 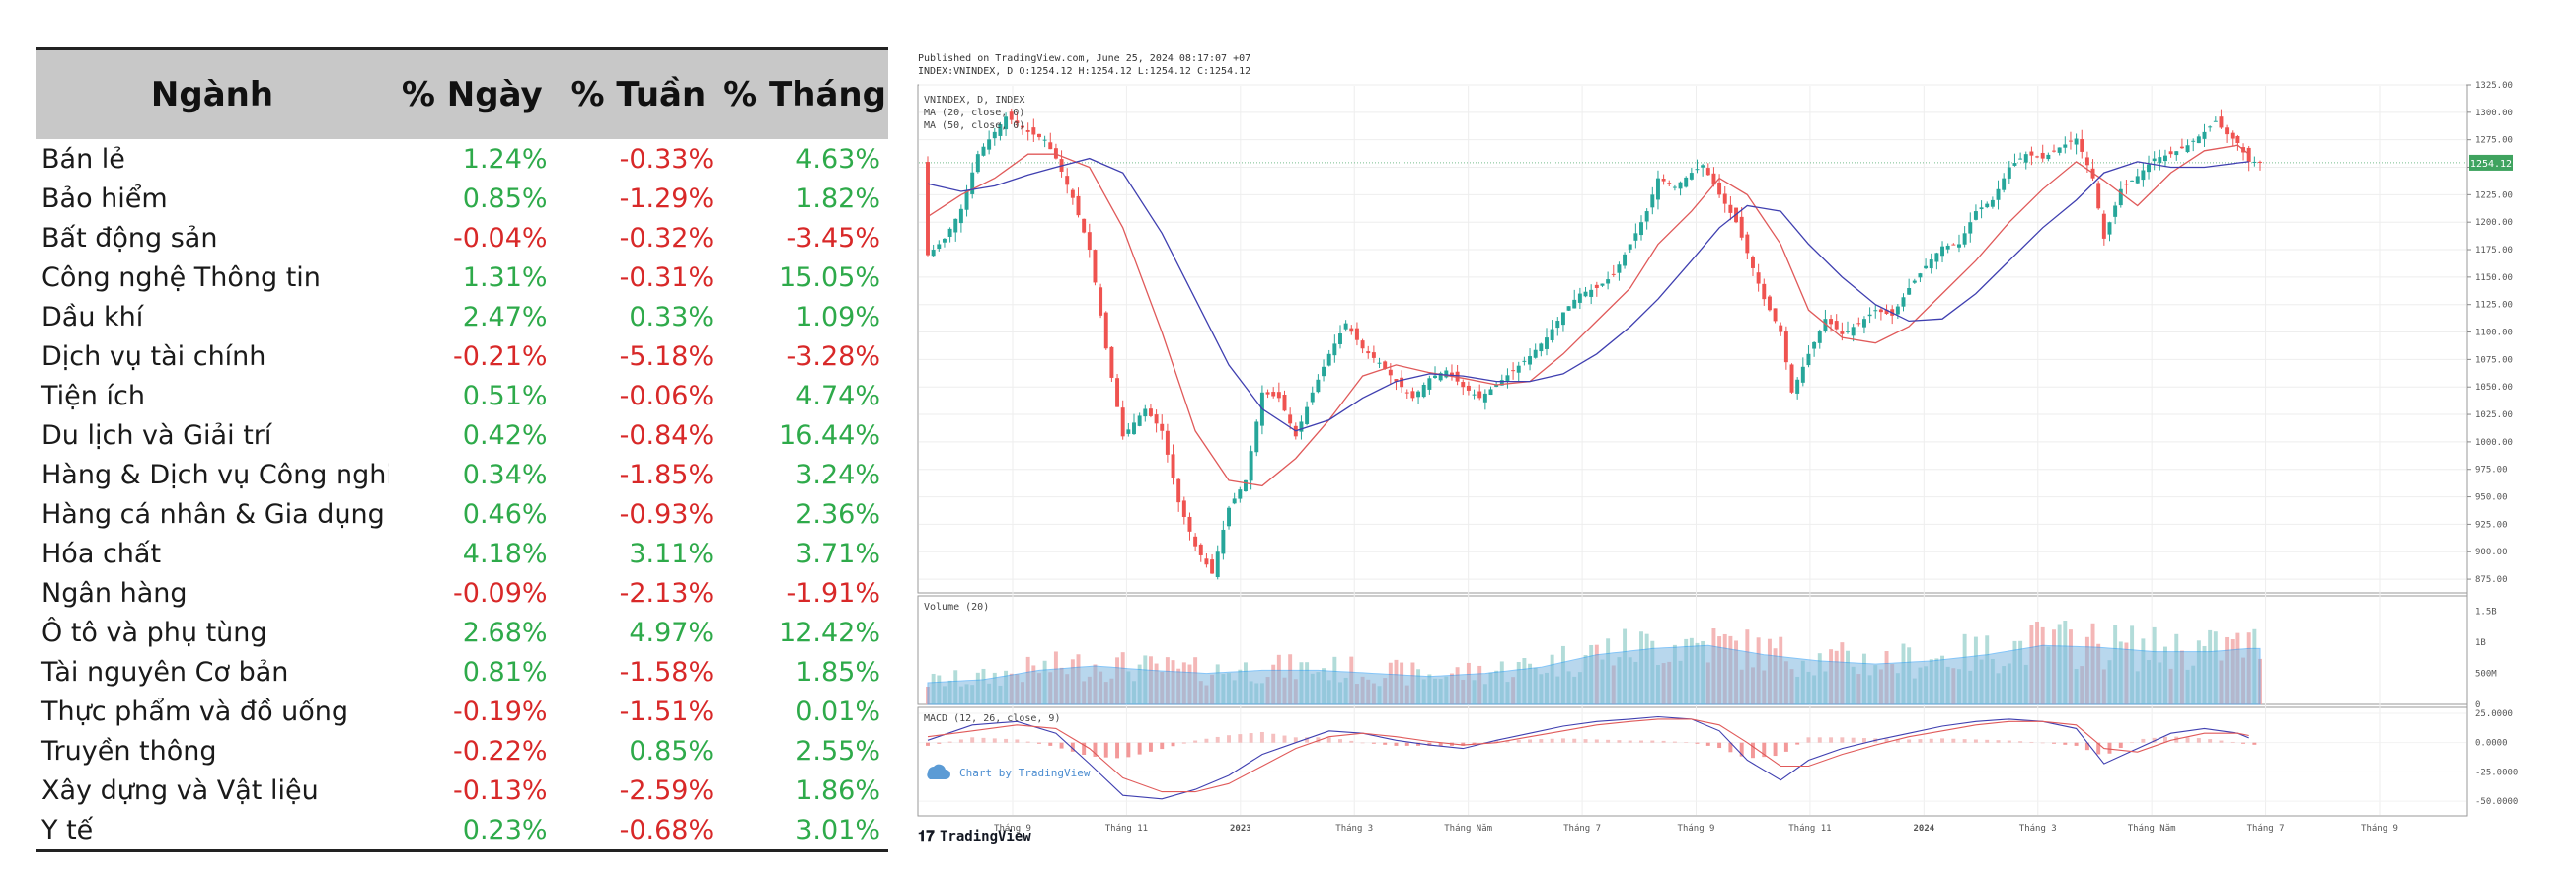 I want to click on header-sector: Ngành, so click(x=212, y=93).